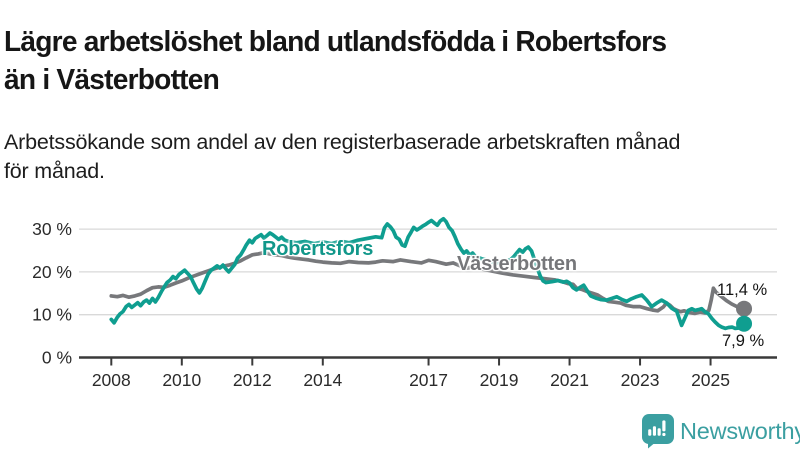  I want to click on newsworthy-logo: Newsworthy, so click(720, 431).